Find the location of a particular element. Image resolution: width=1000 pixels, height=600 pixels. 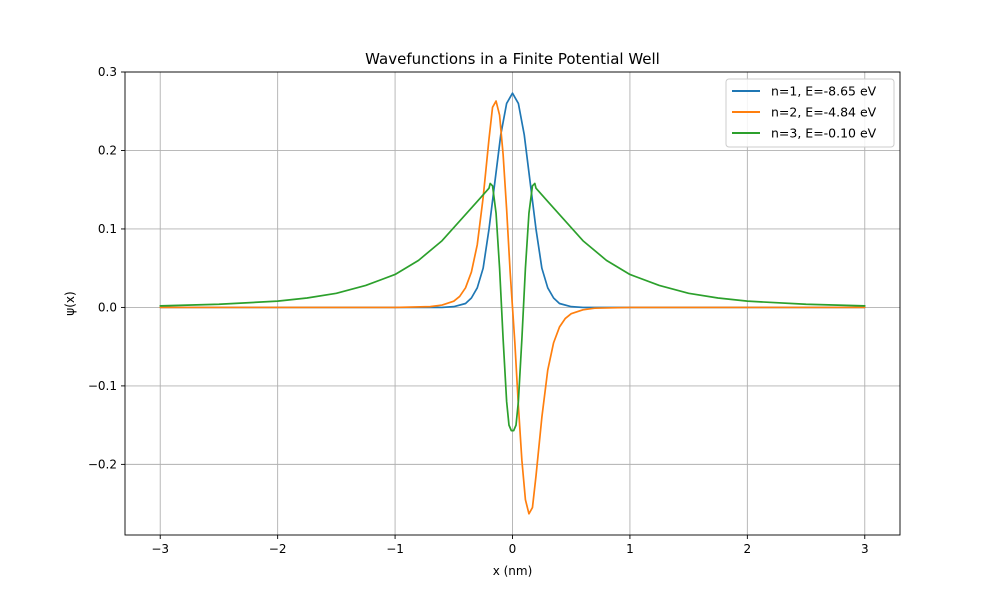

x-tick-label: −3 is located at coordinates (160, 549).